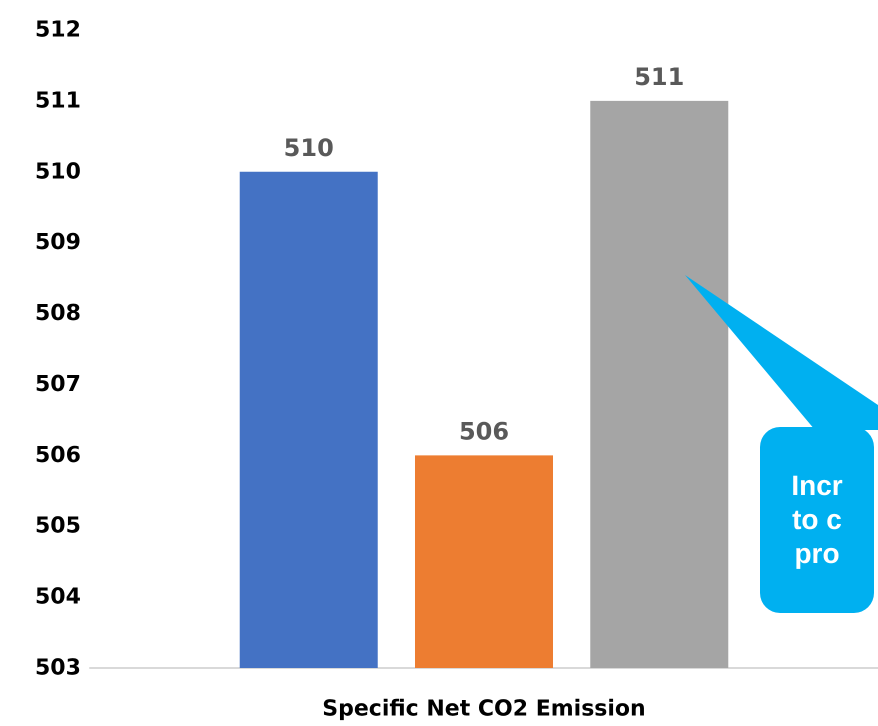  What do you see at coordinates (484, 431) in the screenshot?
I see `data-label: 506` at bounding box center [484, 431].